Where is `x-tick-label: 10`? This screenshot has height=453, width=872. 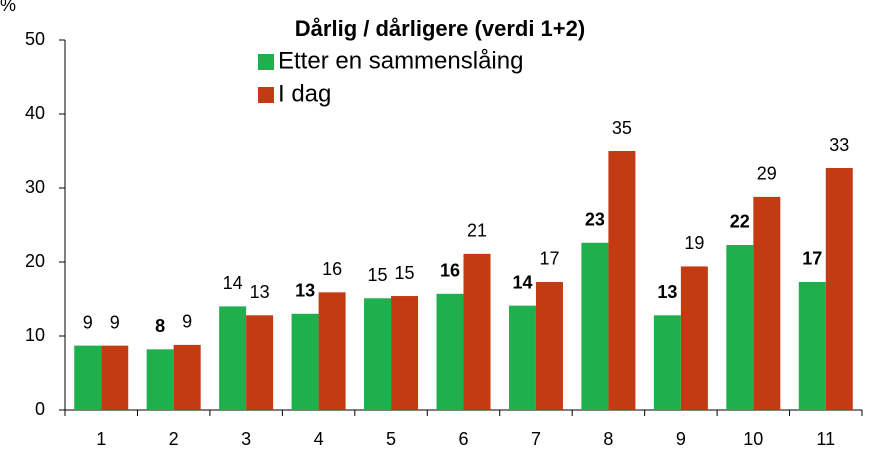 x-tick-label: 10 is located at coordinates (753, 439).